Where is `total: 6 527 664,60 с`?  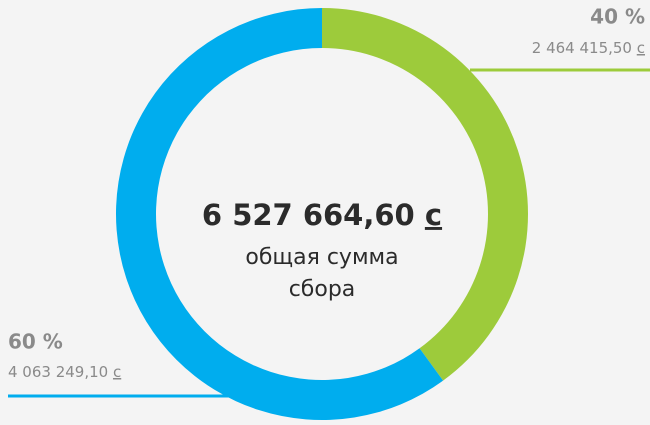 total: 6 527 664,60 с is located at coordinates (322, 215).